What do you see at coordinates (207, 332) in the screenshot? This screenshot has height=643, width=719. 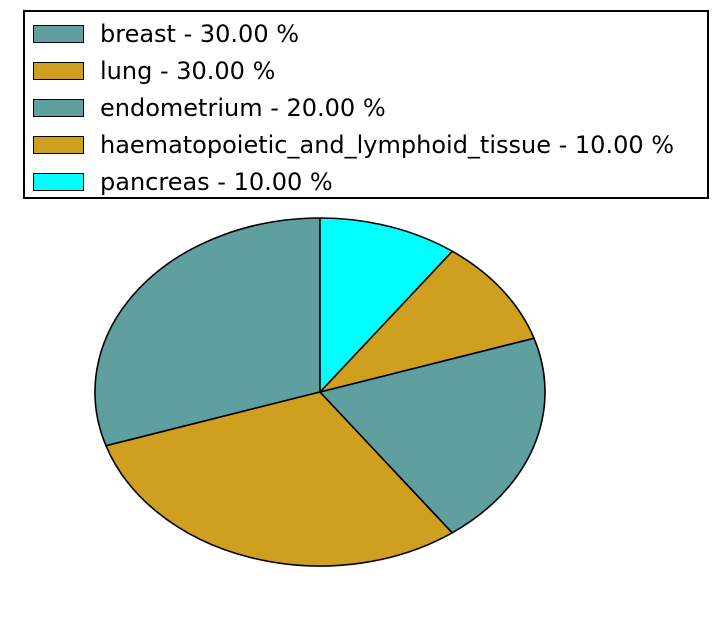 I see `pie-slice-breast` at bounding box center [207, 332].